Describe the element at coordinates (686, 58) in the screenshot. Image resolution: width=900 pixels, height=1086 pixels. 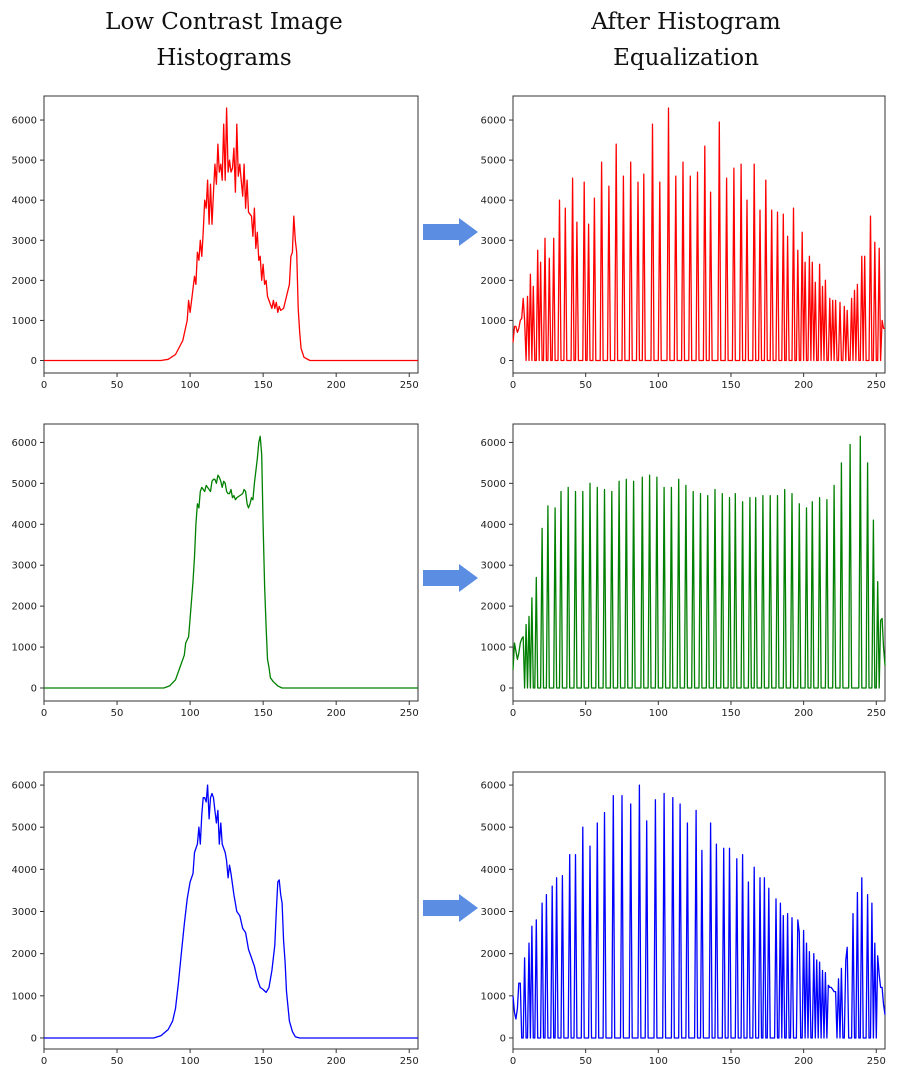
I see `right-title-line-2: Equalization` at that location.